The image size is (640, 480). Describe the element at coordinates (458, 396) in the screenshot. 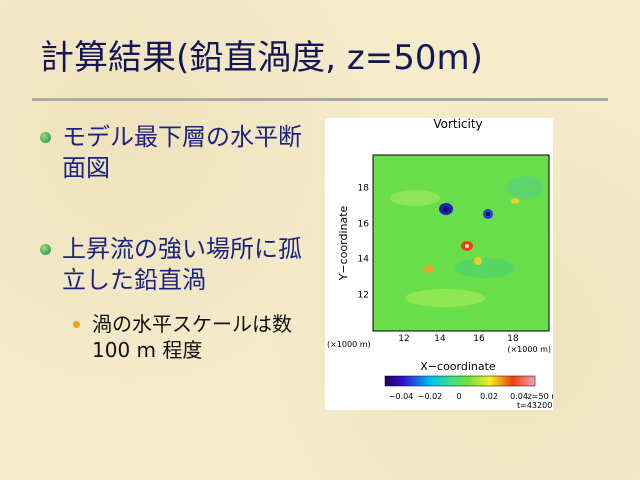

I see `colorbar-tick-label: 0` at that location.